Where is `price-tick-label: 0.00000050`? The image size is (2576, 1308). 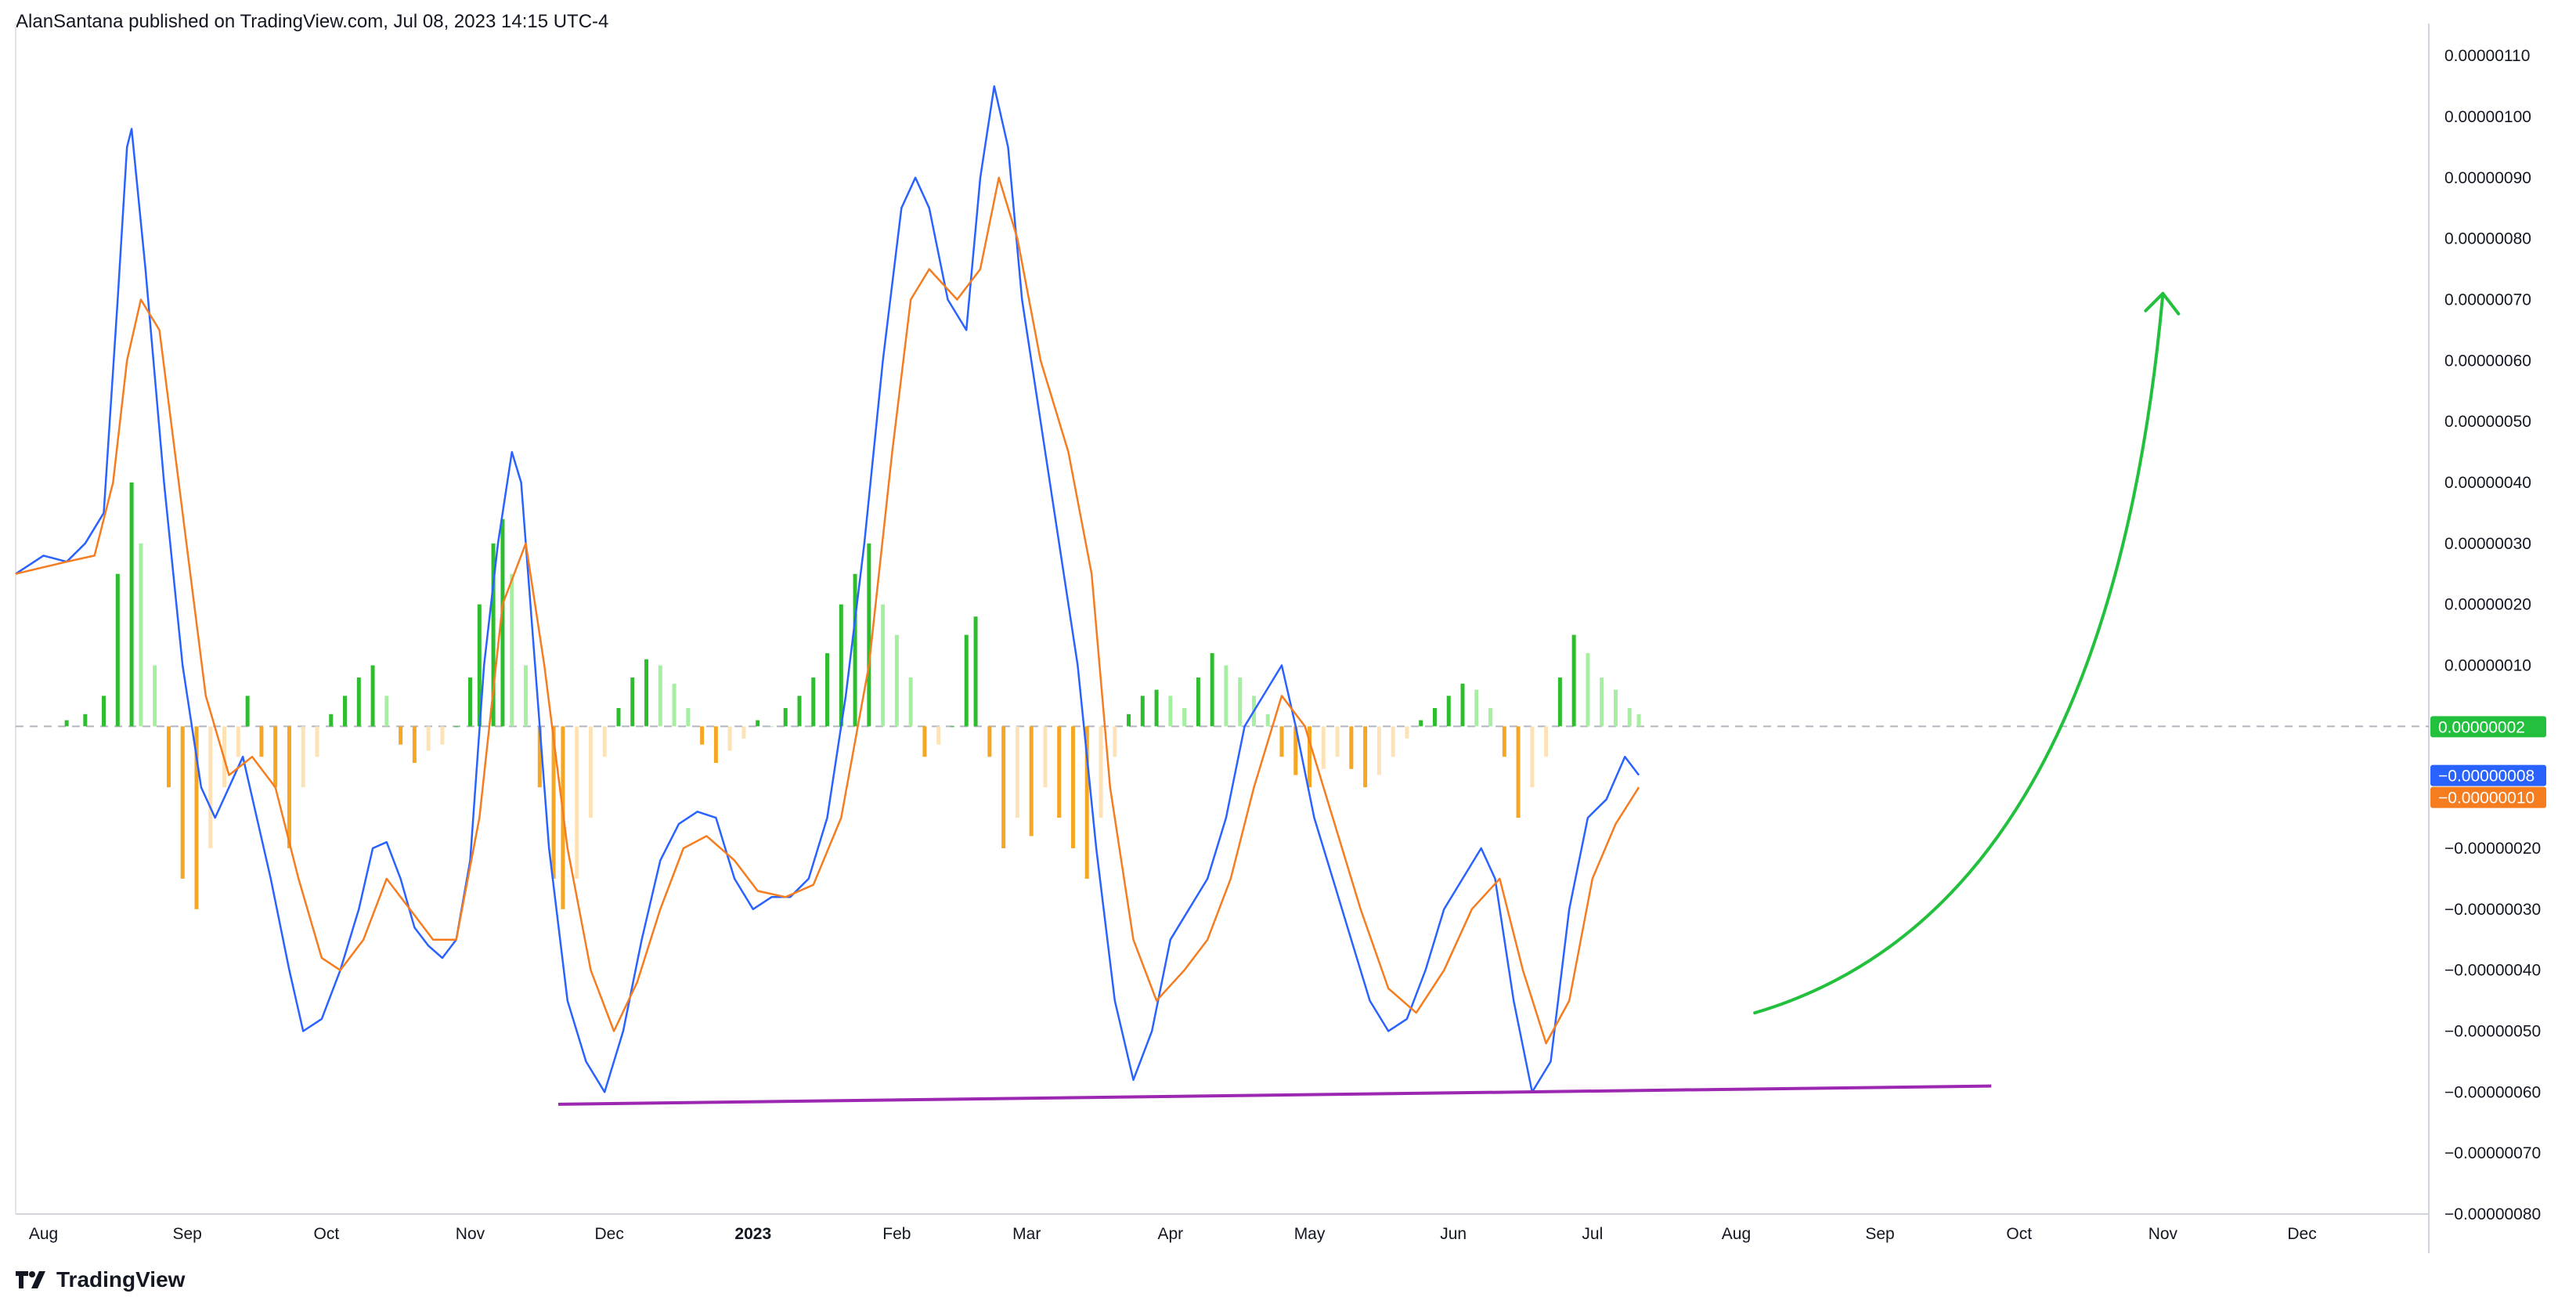 price-tick-label: 0.00000050 is located at coordinates (2487, 422).